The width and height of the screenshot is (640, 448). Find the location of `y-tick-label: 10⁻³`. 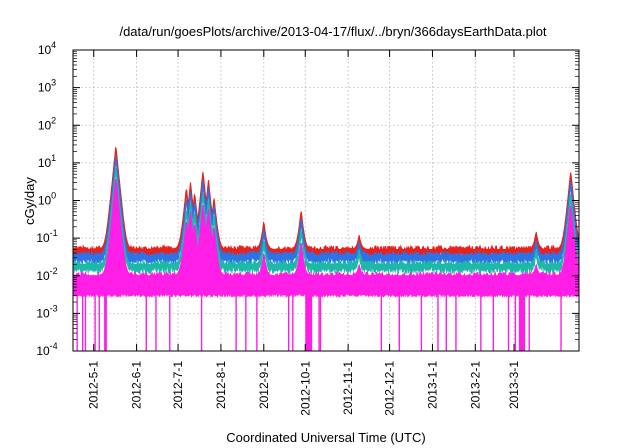

y-tick-label: 10⁻³ is located at coordinates (46, 311).